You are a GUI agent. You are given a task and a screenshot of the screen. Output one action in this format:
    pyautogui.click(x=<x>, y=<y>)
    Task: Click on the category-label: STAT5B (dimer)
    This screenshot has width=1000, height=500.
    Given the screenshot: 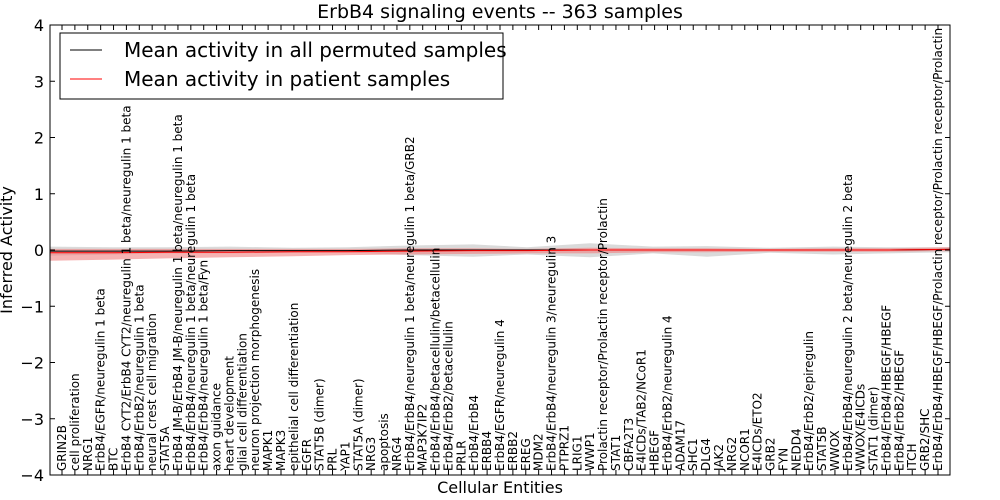 What is the action you would take?
    pyautogui.click(x=320, y=424)
    